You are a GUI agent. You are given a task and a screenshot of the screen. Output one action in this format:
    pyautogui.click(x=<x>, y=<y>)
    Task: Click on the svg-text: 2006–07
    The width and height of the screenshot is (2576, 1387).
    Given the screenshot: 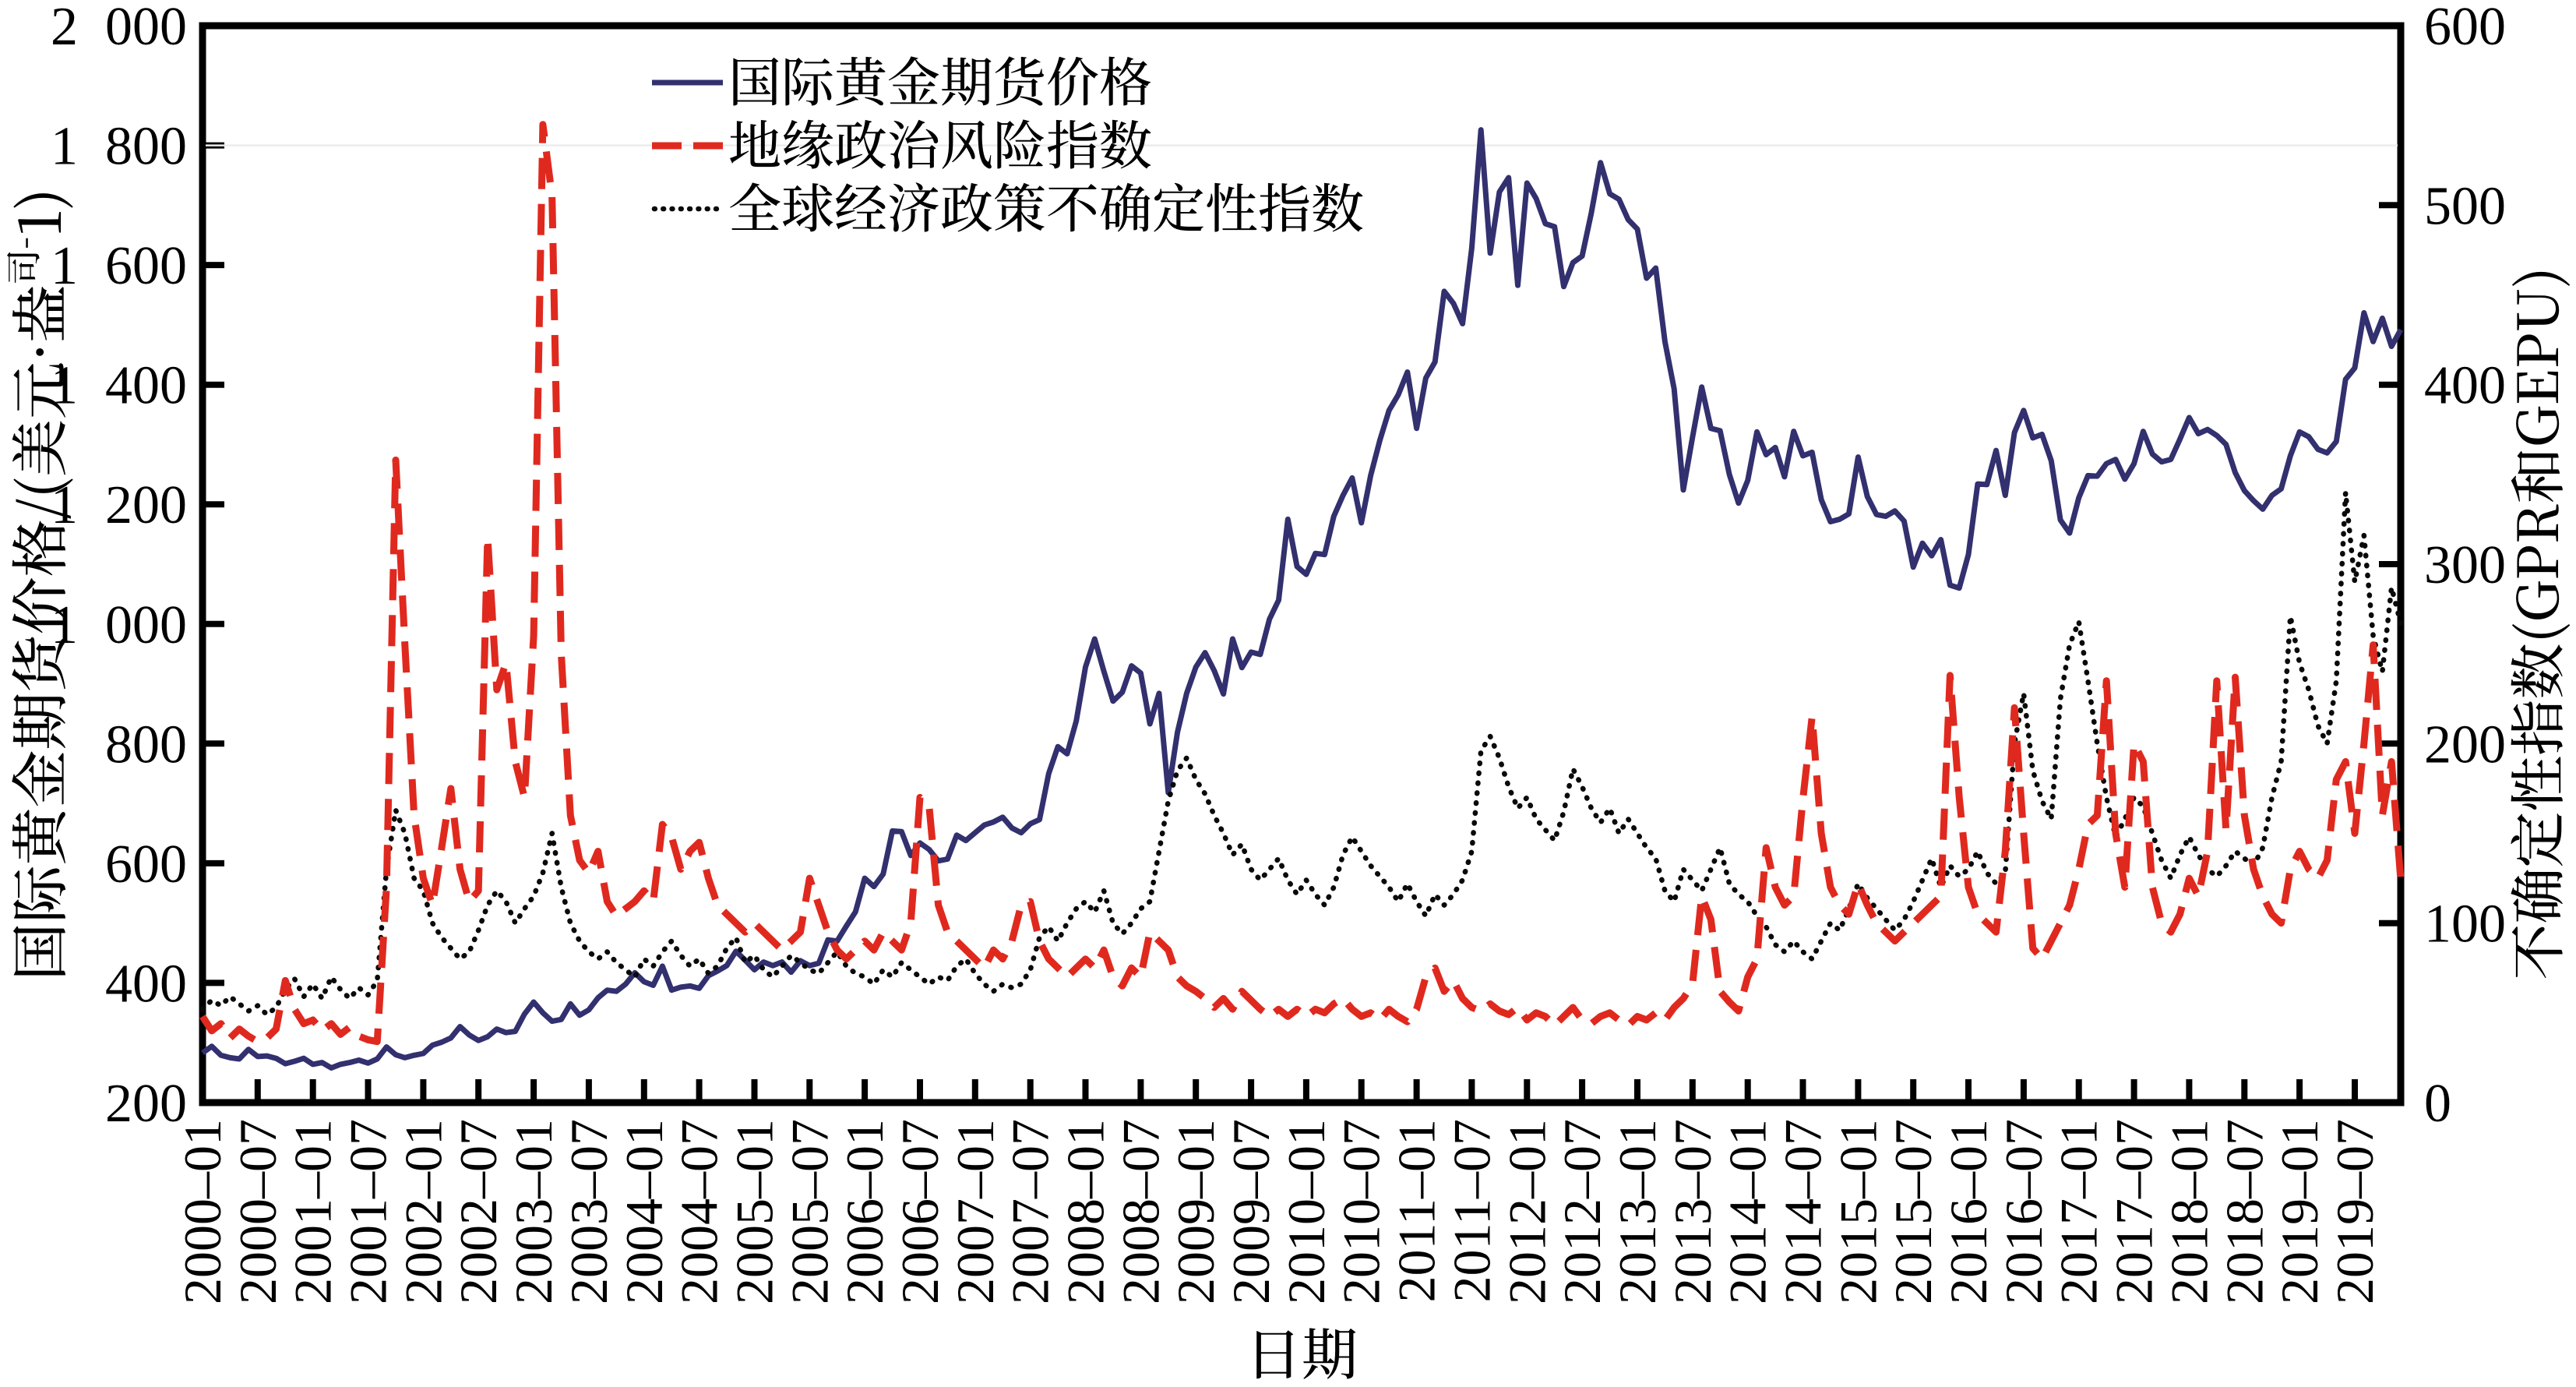 What is the action you would take?
    pyautogui.click(x=920, y=1211)
    